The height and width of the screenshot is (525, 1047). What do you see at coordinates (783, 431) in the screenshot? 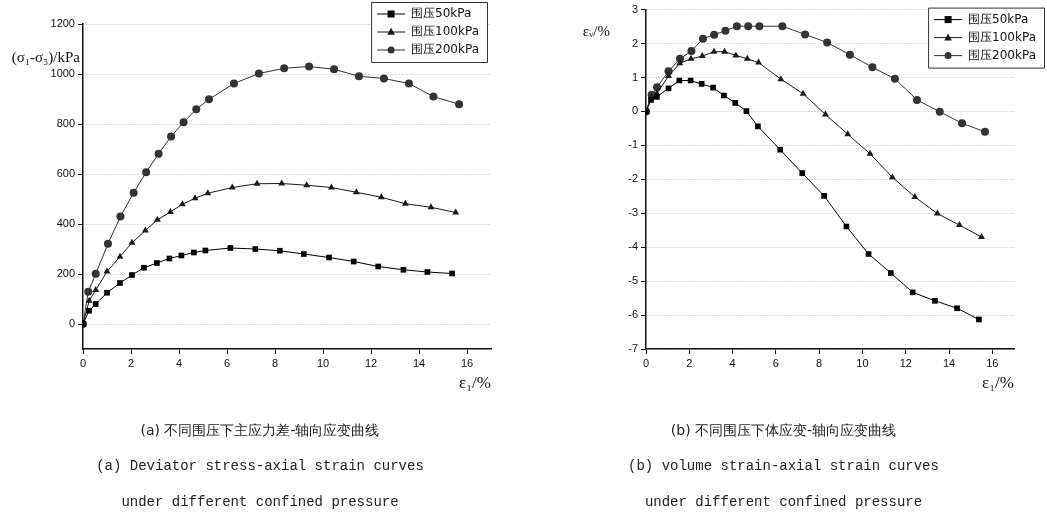
I see `text: (b) 不同围压下体应变-轴向应变曲线` at bounding box center [783, 431].